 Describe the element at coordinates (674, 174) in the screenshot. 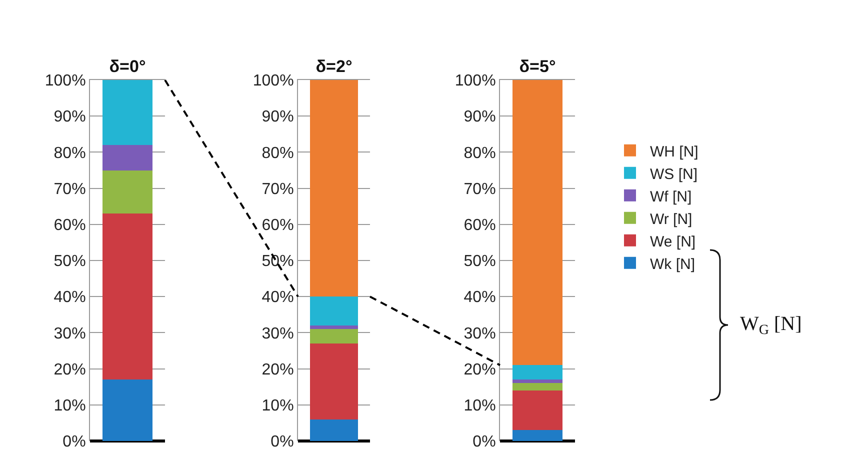

I see `legend-label: WS [N]` at that location.